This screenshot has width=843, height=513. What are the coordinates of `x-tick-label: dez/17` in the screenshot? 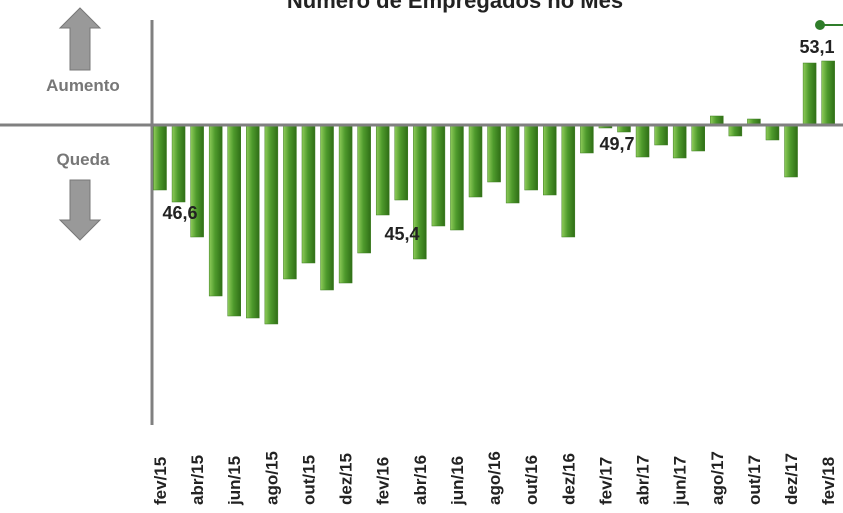 It's located at (791, 479).